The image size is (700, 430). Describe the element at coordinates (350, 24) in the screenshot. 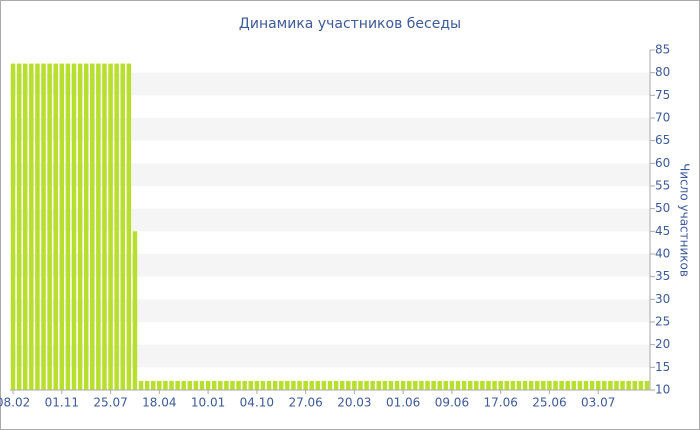

I see `chart-title: Динамика участников беседы` at that location.